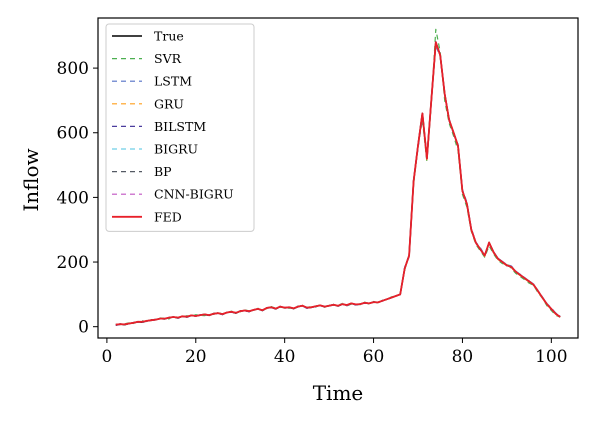 The height and width of the screenshot is (421, 600). Describe the element at coordinates (196, 357) in the screenshot. I see `x-tick-label: 20` at that location.